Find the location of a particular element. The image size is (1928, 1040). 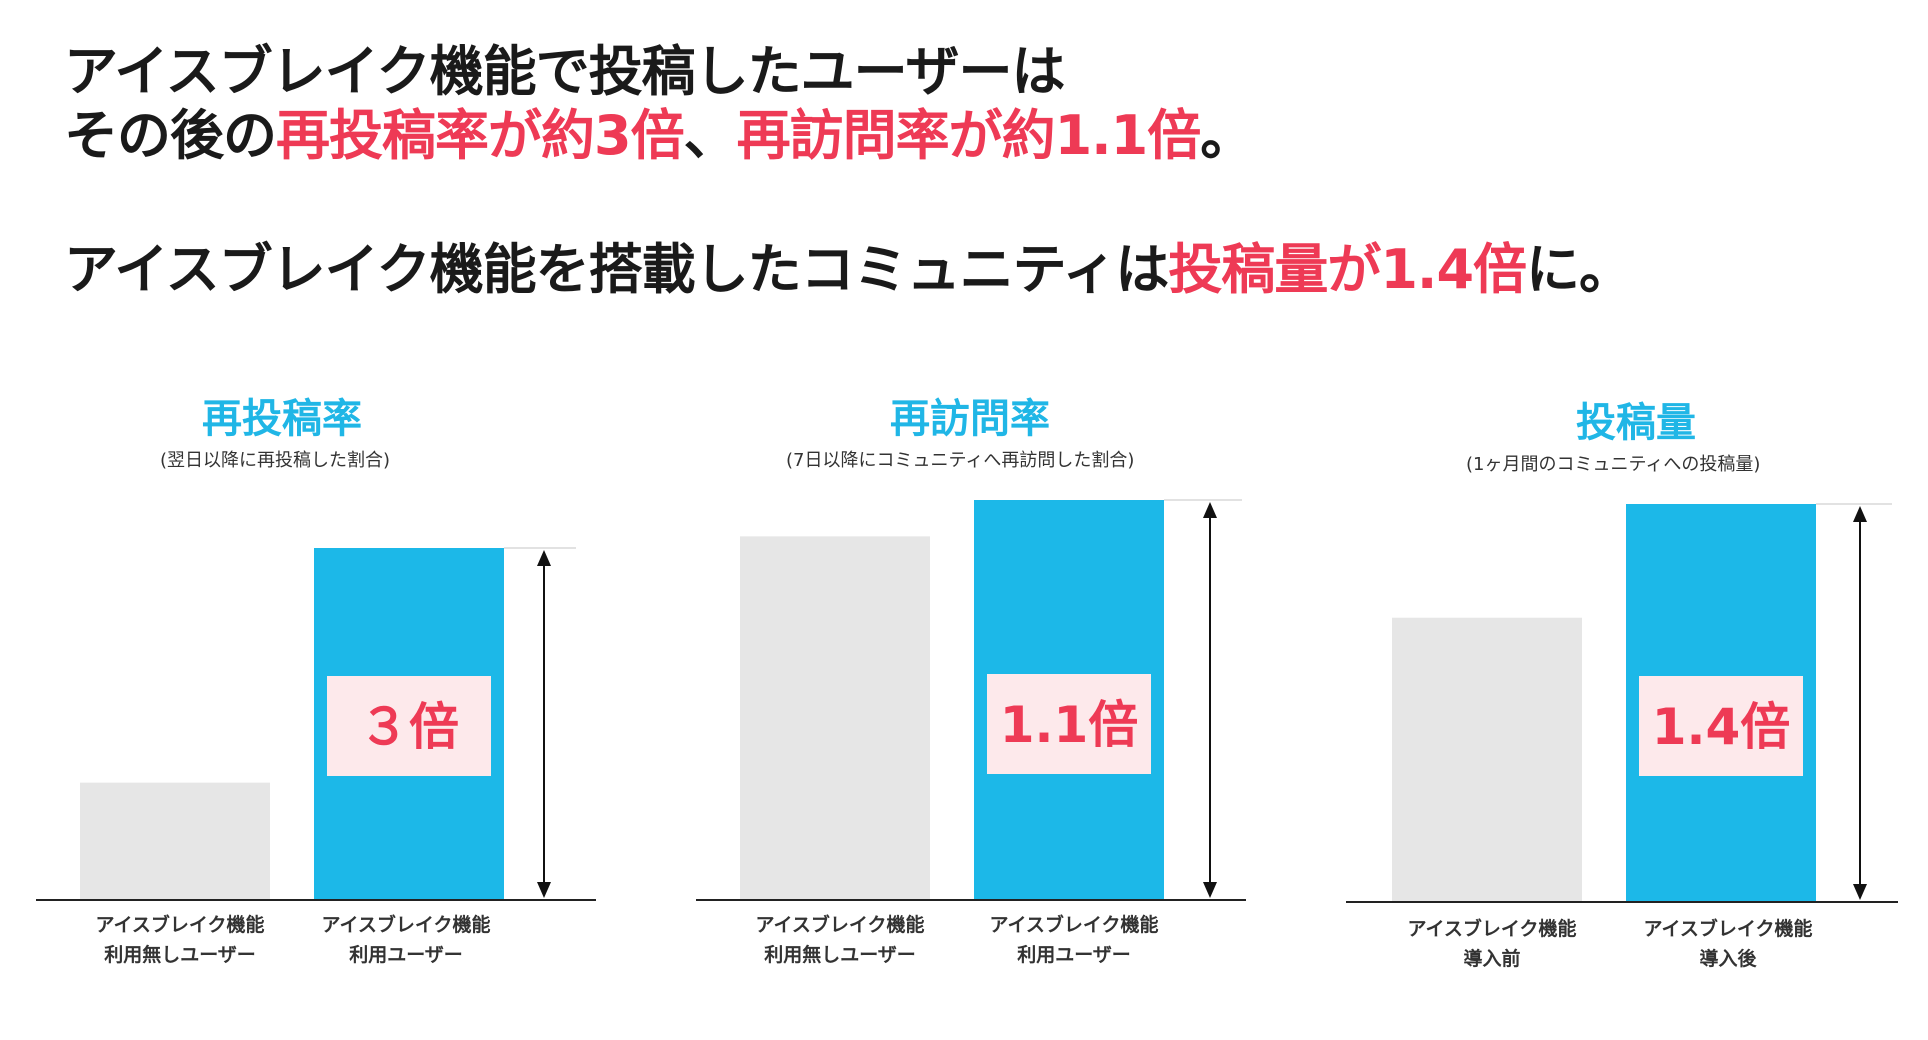

chart-plot: ３倍 is located at coordinates (316, 724).